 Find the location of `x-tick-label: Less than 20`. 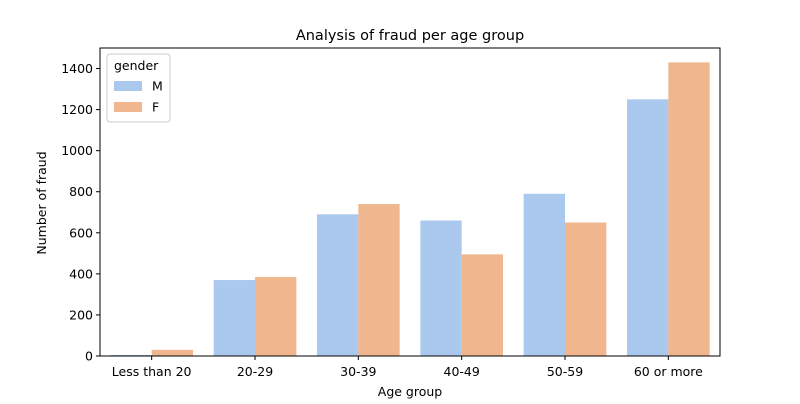

x-tick-label: Less than 20 is located at coordinates (152, 371).